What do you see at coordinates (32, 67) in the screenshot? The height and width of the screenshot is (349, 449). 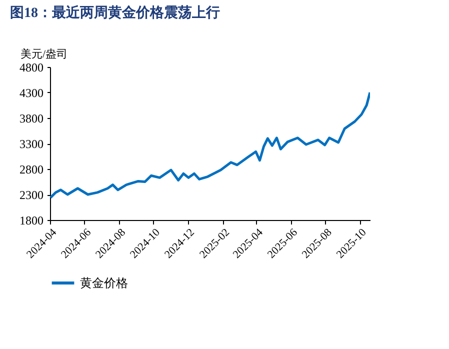 I see `y-tick-label: 4800` at bounding box center [32, 67].